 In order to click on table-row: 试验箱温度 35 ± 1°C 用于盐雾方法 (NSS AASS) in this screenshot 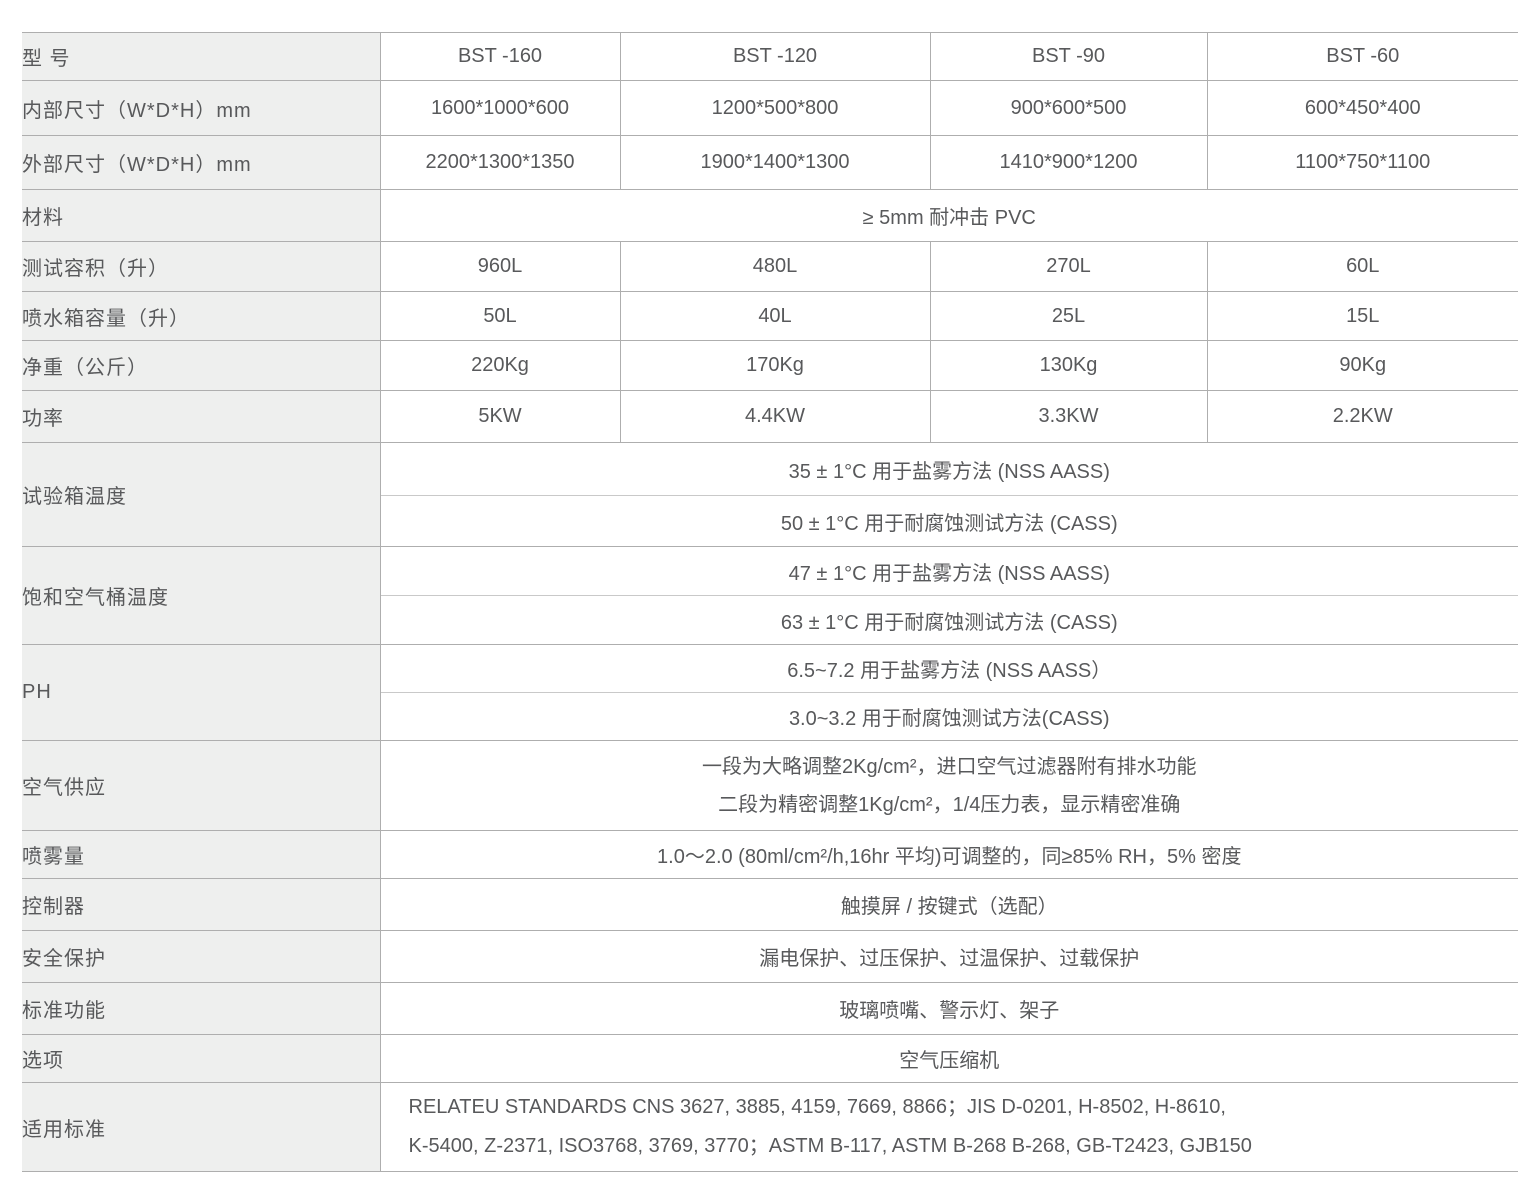, I will do `click(770, 494)`.